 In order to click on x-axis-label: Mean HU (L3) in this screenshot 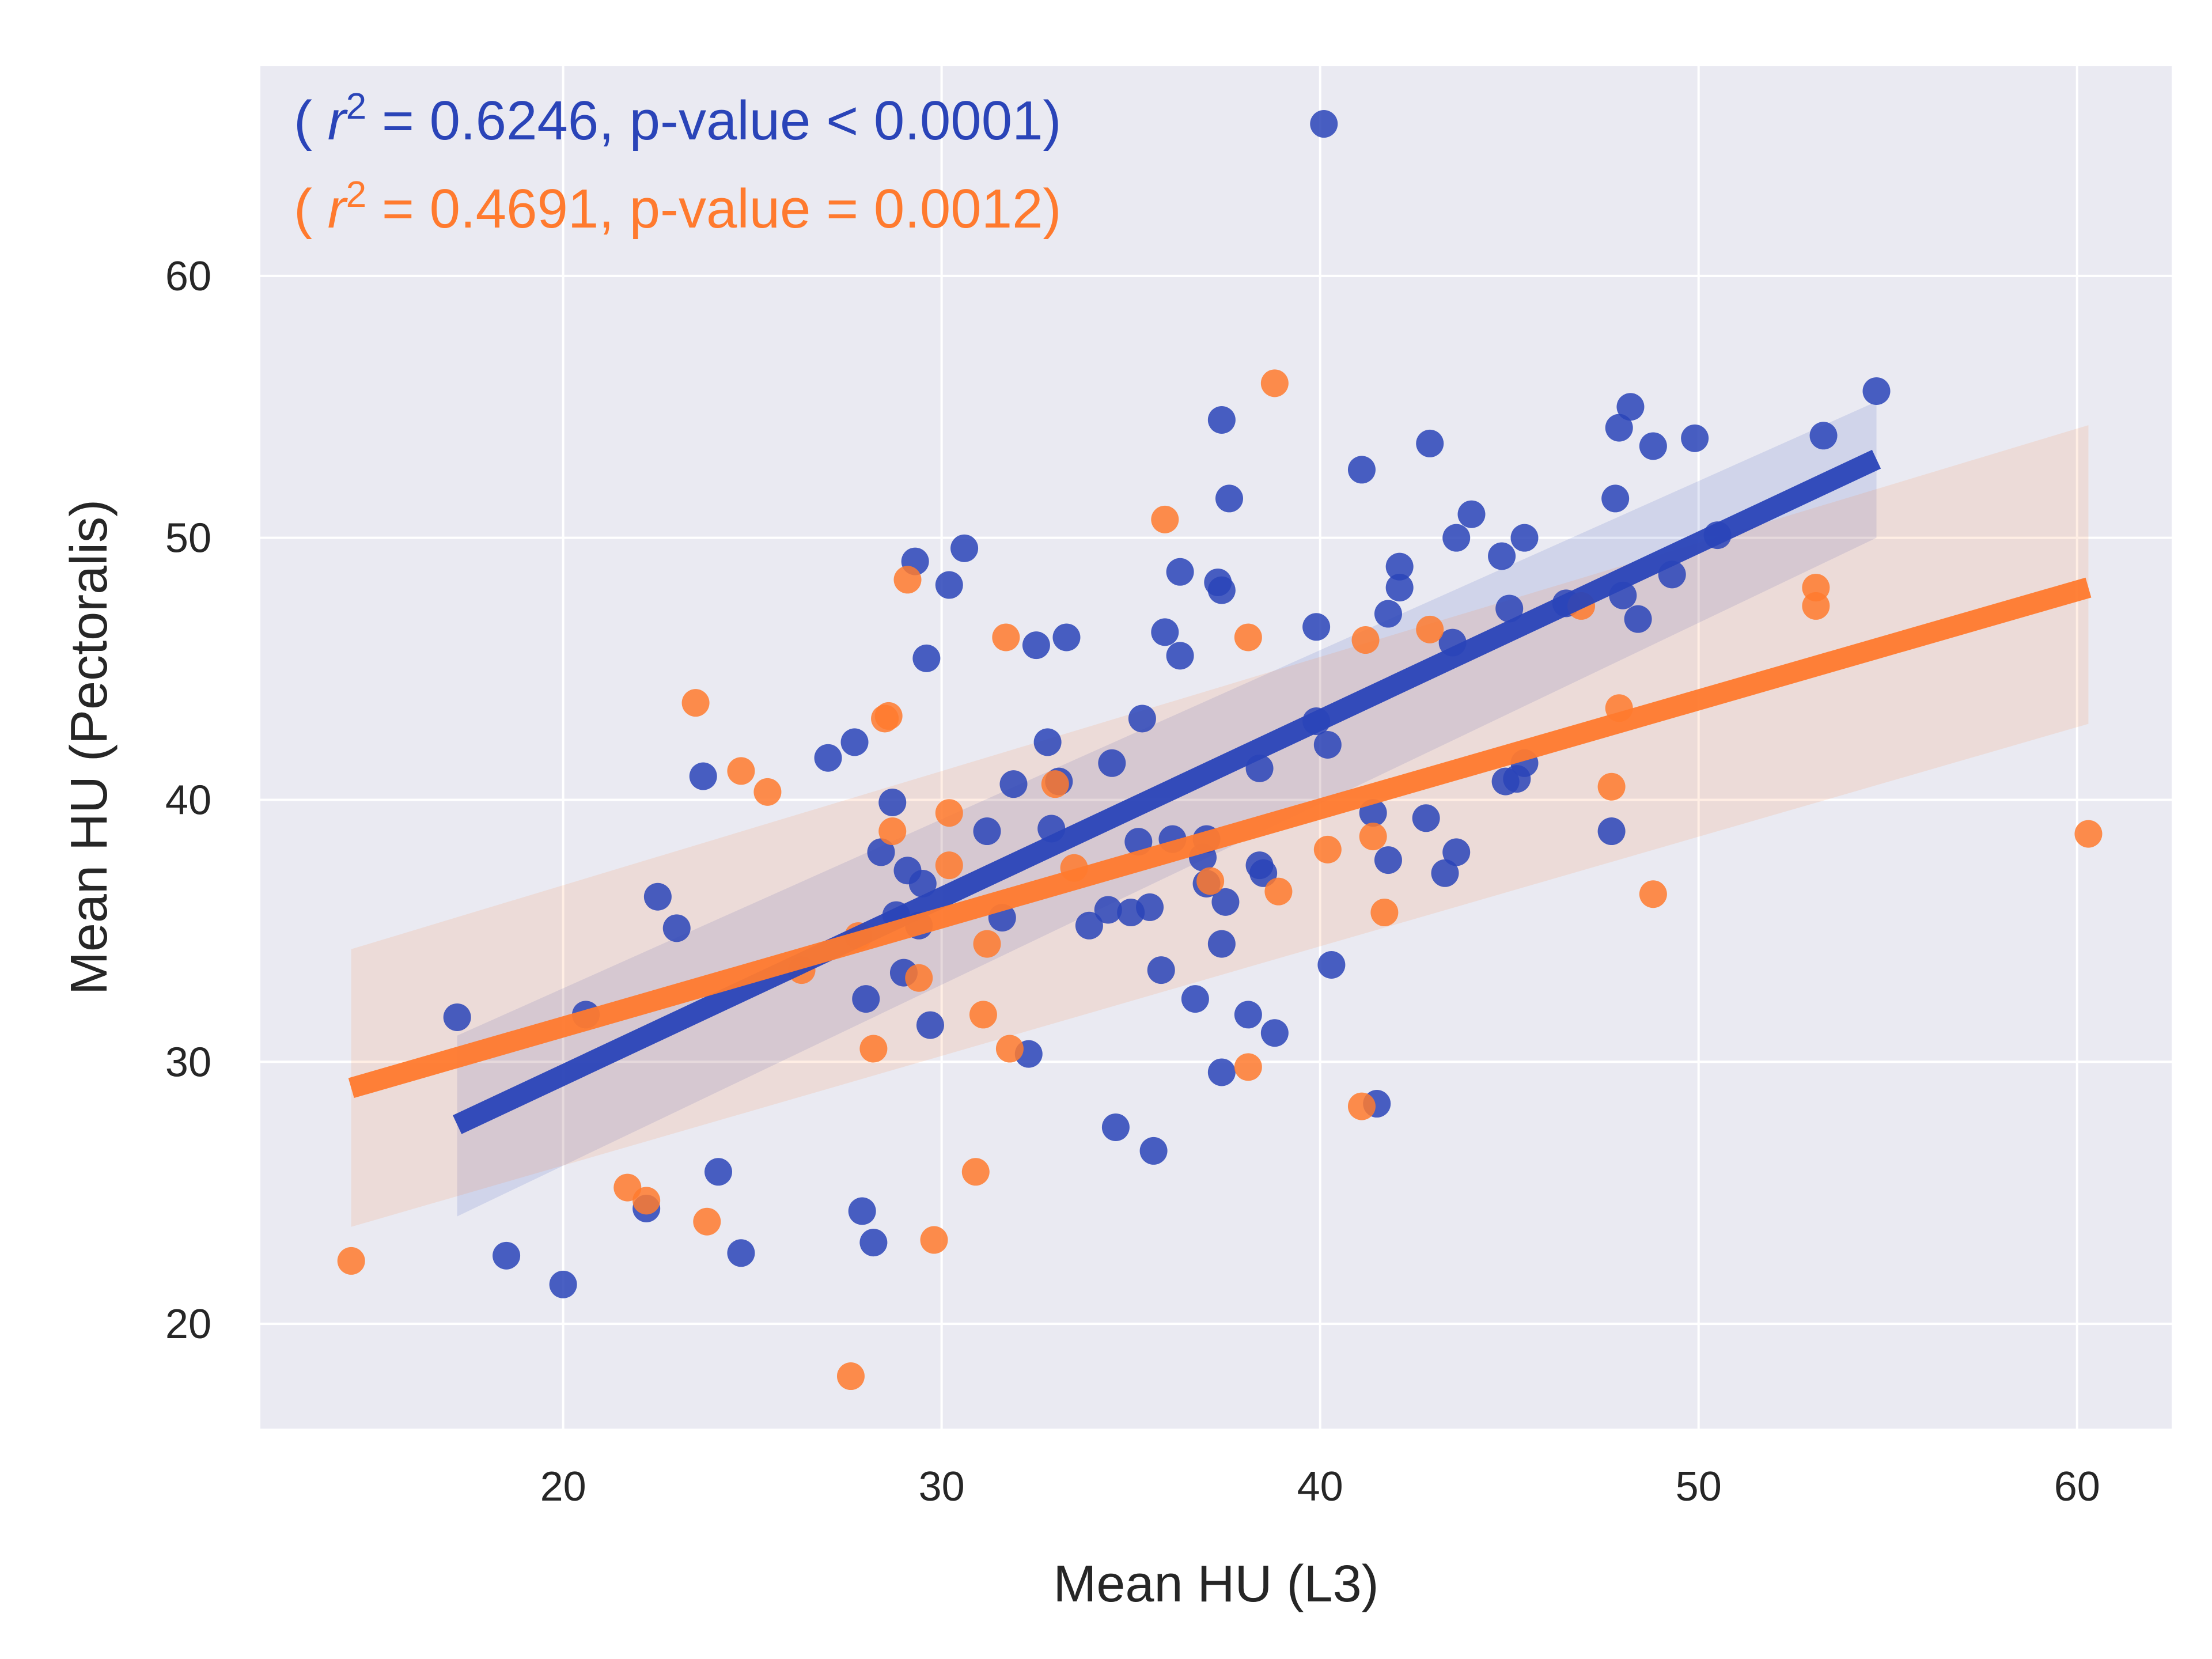, I will do `click(1215, 1584)`.